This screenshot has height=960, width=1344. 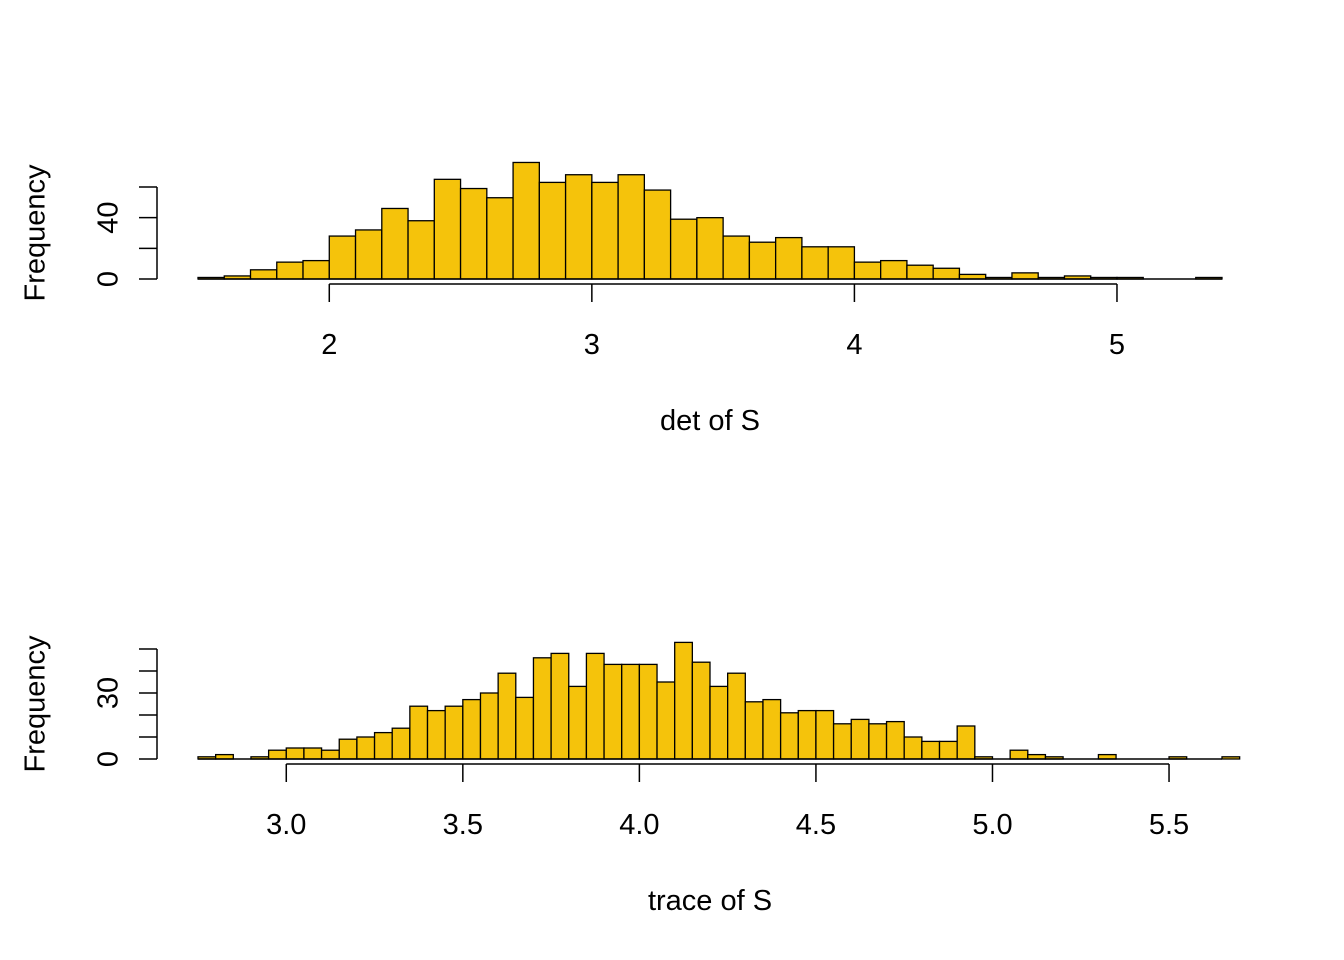 What do you see at coordinates (816, 825) in the screenshot?
I see `x-tick-label: 4.5` at bounding box center [816, 825].